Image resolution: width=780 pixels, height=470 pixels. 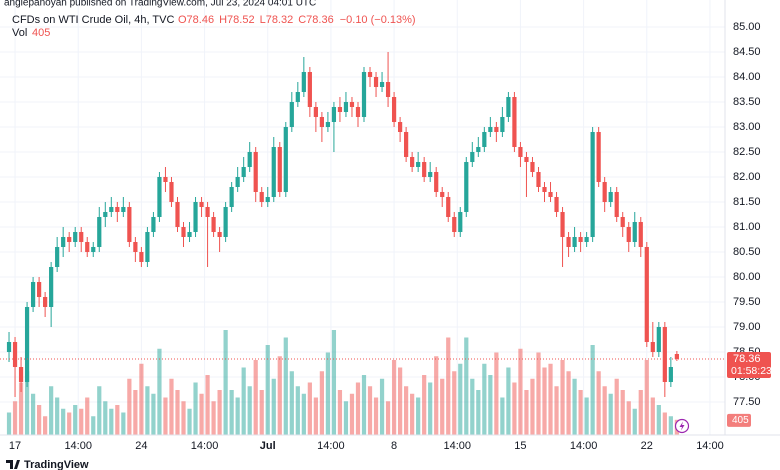 I want to click on x-tick-label: 15, so click(x=520, y=446).